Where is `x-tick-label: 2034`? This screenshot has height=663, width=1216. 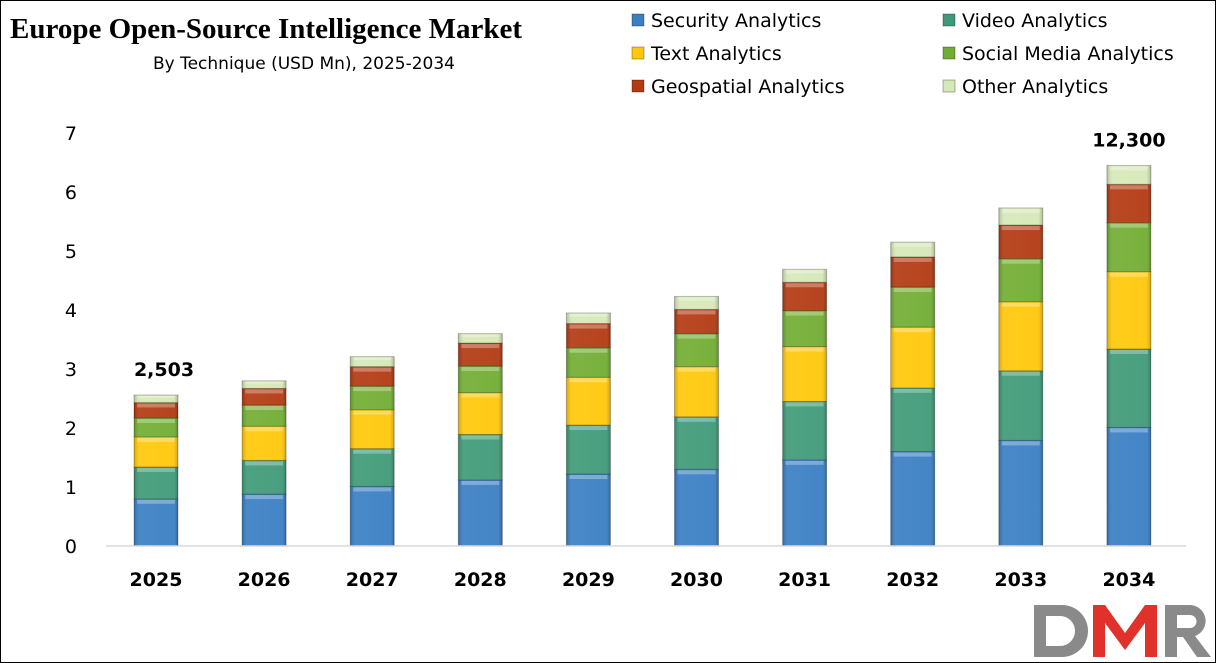 x-tick-label: 2034 is located at coordinates (1128, 580).